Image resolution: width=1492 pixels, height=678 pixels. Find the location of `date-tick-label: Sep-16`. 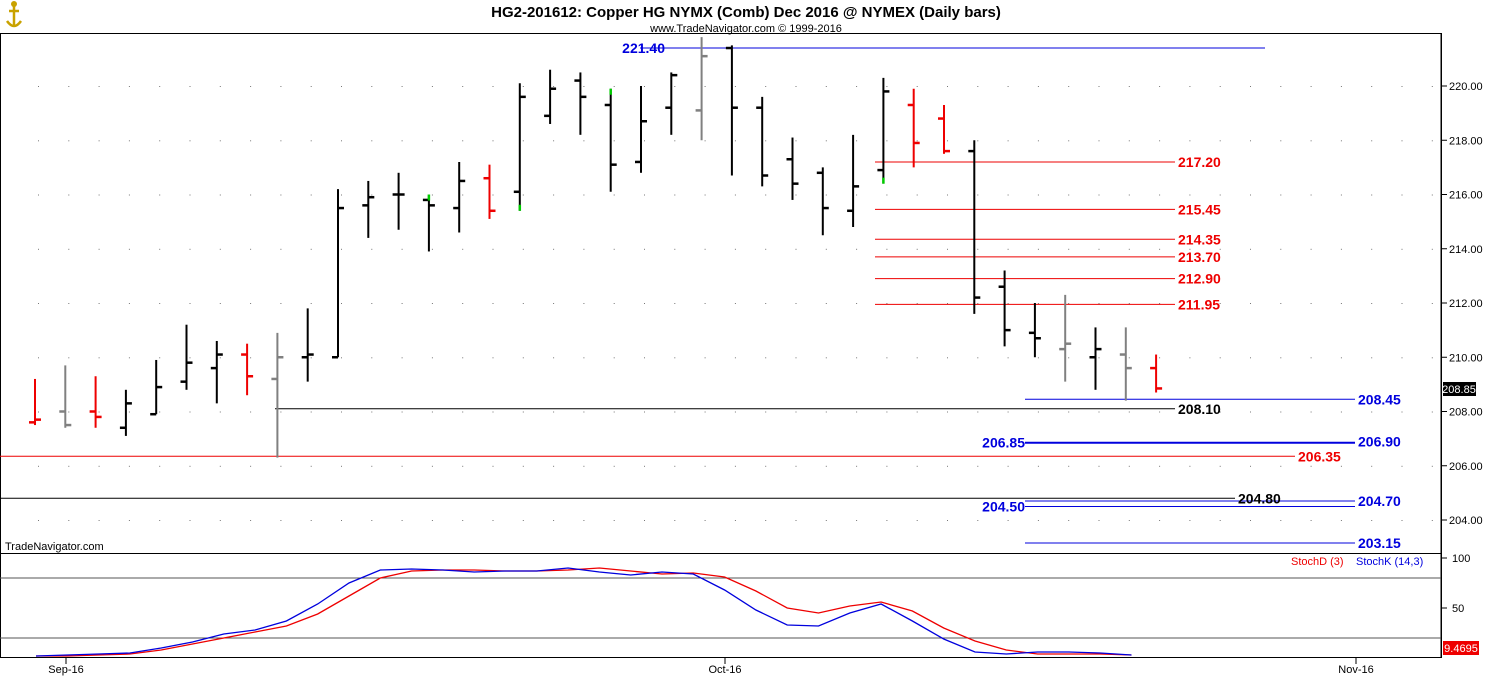

date-tick-label: Sep-16 is located at coordinates (65, 670).